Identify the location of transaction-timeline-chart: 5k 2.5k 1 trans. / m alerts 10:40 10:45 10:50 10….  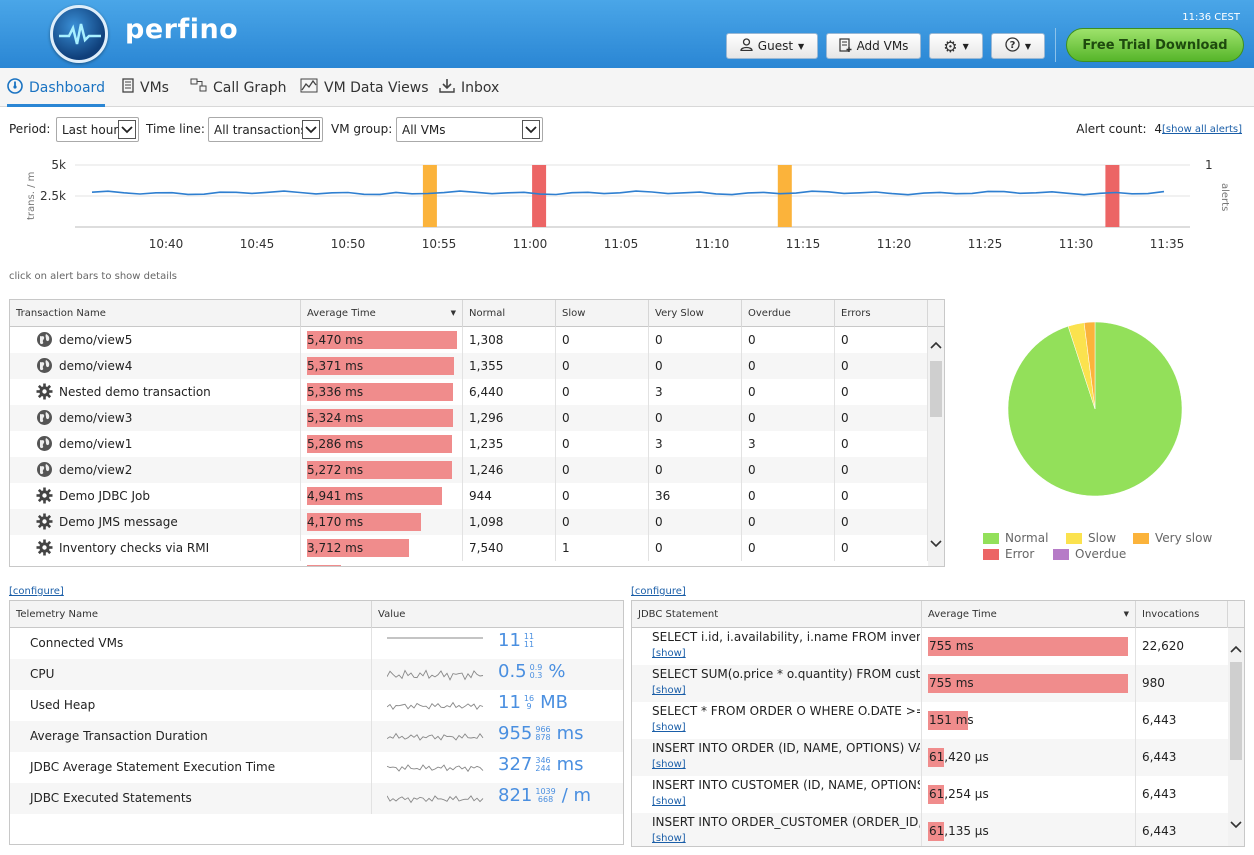
(627, 205).